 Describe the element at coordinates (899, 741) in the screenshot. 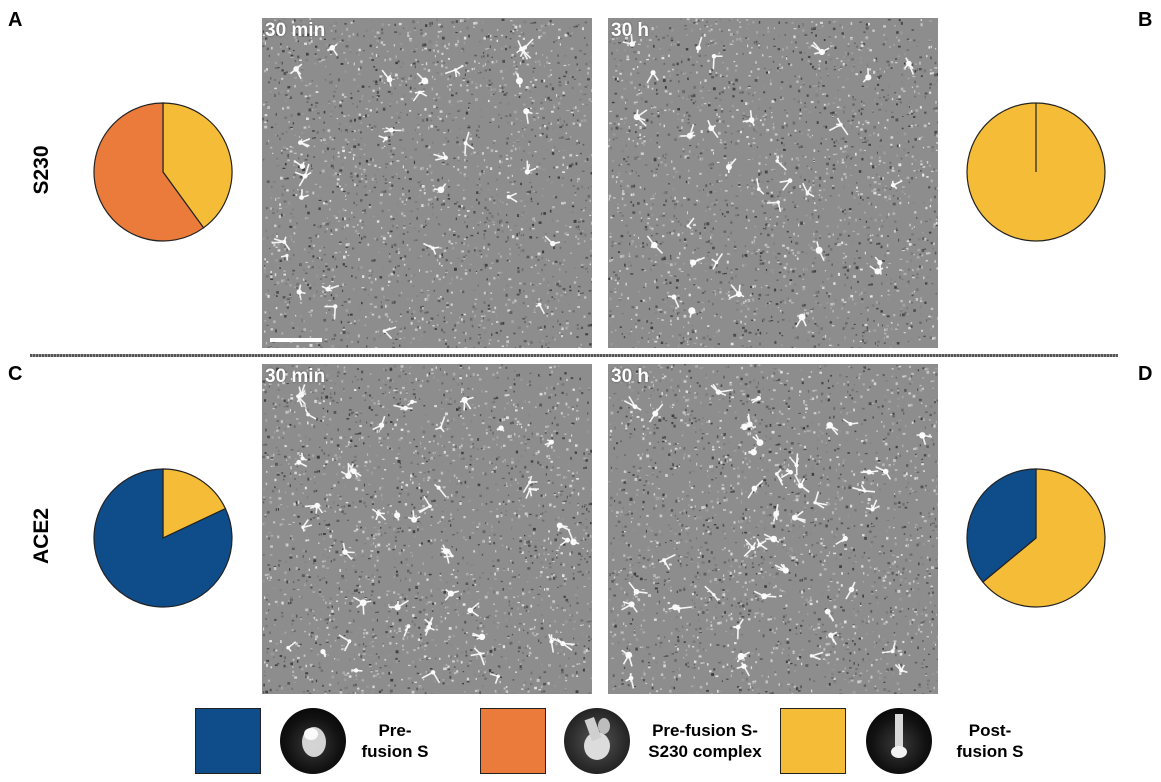

I see `class-average-post-fusion-icon` at that location.